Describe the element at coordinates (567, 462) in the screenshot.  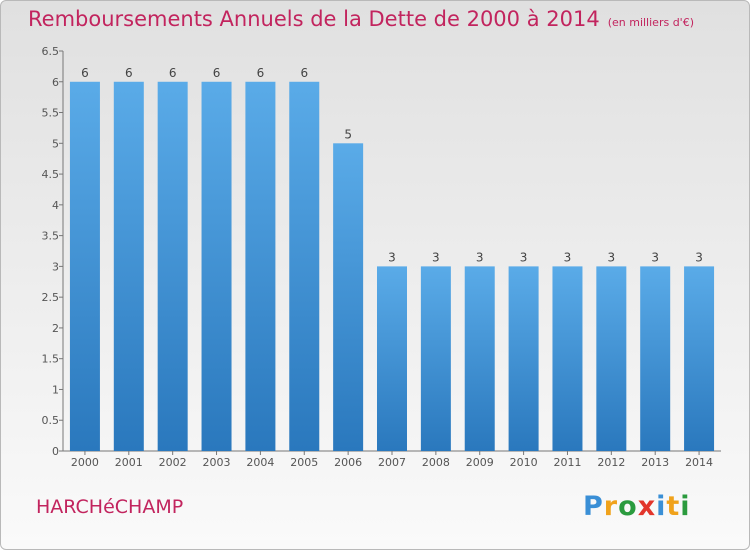
I see `x-tick-label: 2011` at that location.